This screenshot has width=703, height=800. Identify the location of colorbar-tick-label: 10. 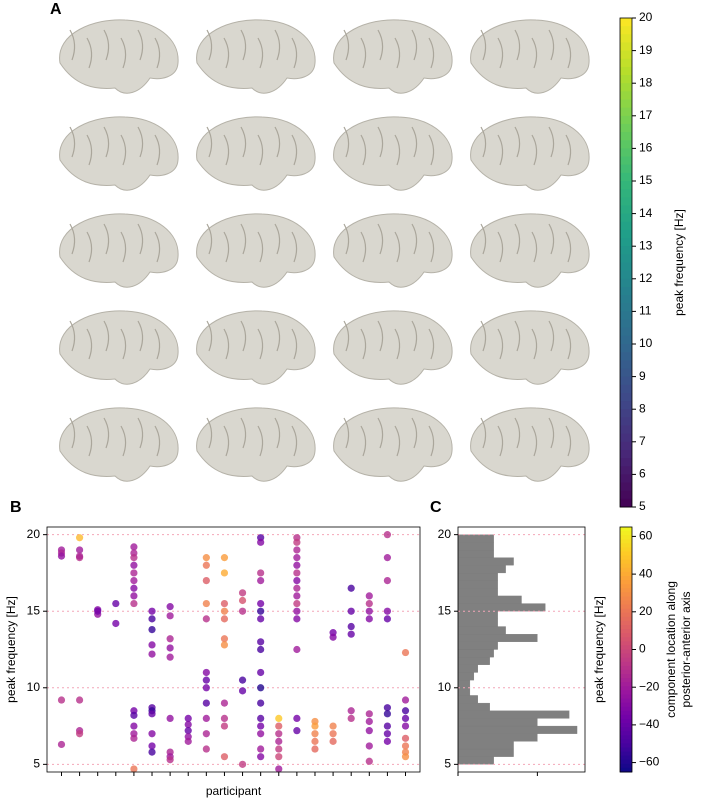
(646, 343).